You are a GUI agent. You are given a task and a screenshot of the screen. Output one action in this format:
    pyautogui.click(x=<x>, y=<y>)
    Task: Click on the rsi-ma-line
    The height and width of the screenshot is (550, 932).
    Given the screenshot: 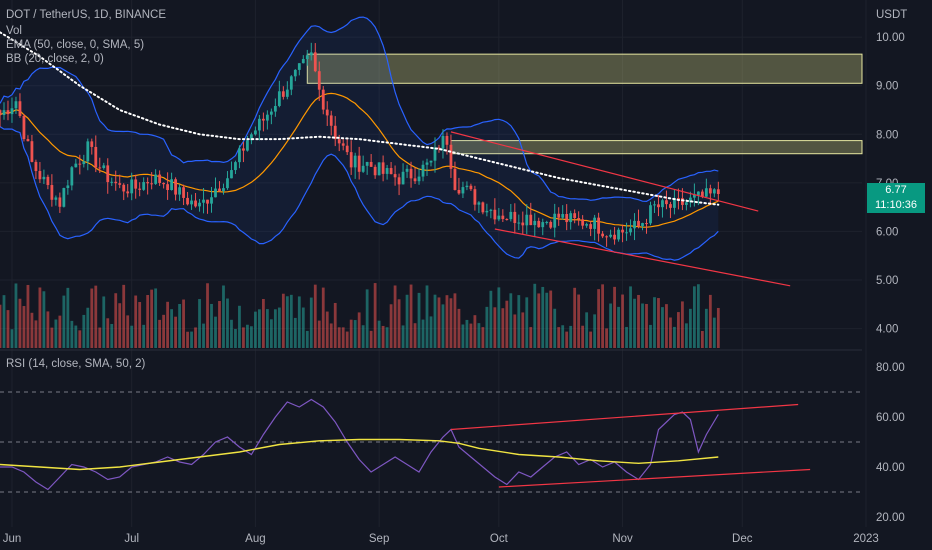 What is the action you would take?
    pyautogui.click(x=359, y=454)
    